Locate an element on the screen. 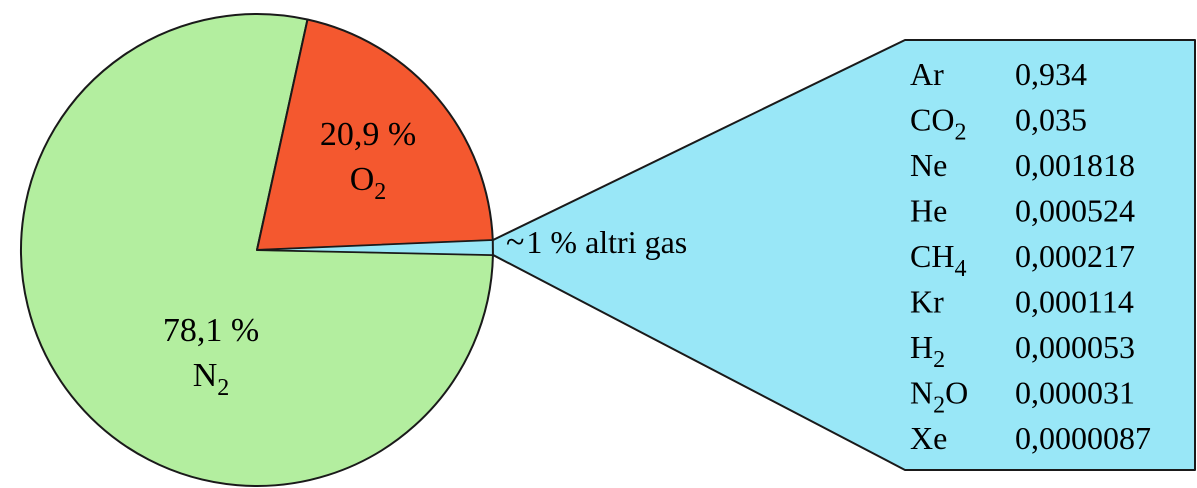 The width and height of the screenshot is (1197, 488). gas-name-cell: Ne is located at coordinates (928, 165).